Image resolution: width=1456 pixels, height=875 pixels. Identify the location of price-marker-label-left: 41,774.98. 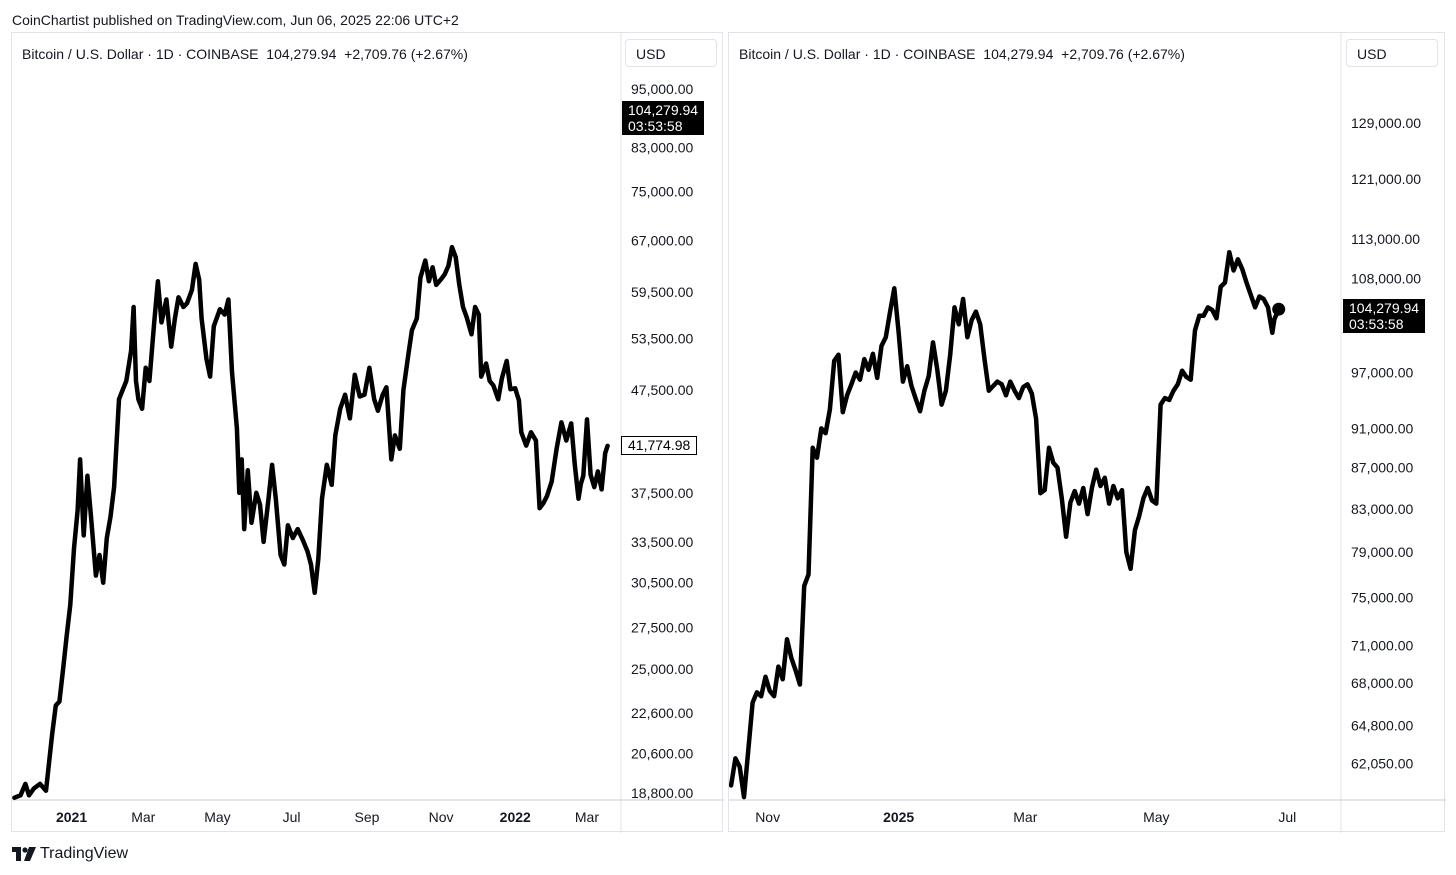
(659, 445).